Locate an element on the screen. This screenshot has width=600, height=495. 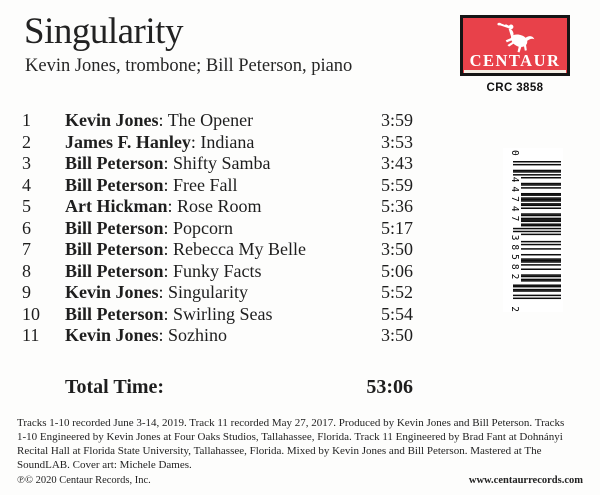
track-composer-title: Bill Peterson: Swirling Seas is located at coordinates (169, 313).